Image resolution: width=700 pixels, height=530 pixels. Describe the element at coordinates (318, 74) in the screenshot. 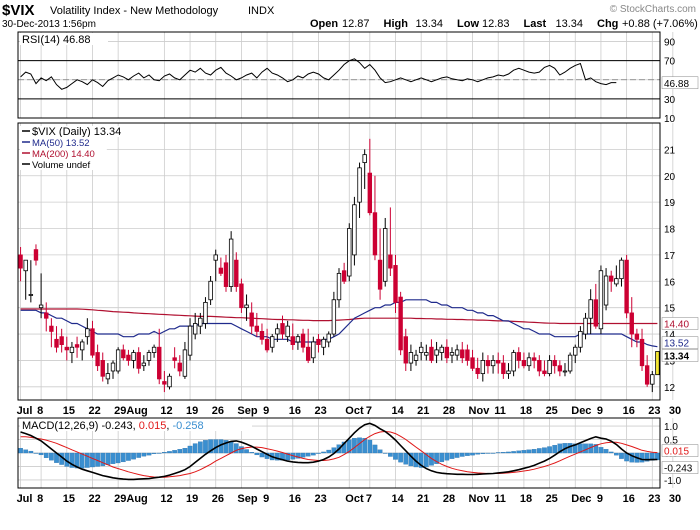

I see `rsi-line` at that location.